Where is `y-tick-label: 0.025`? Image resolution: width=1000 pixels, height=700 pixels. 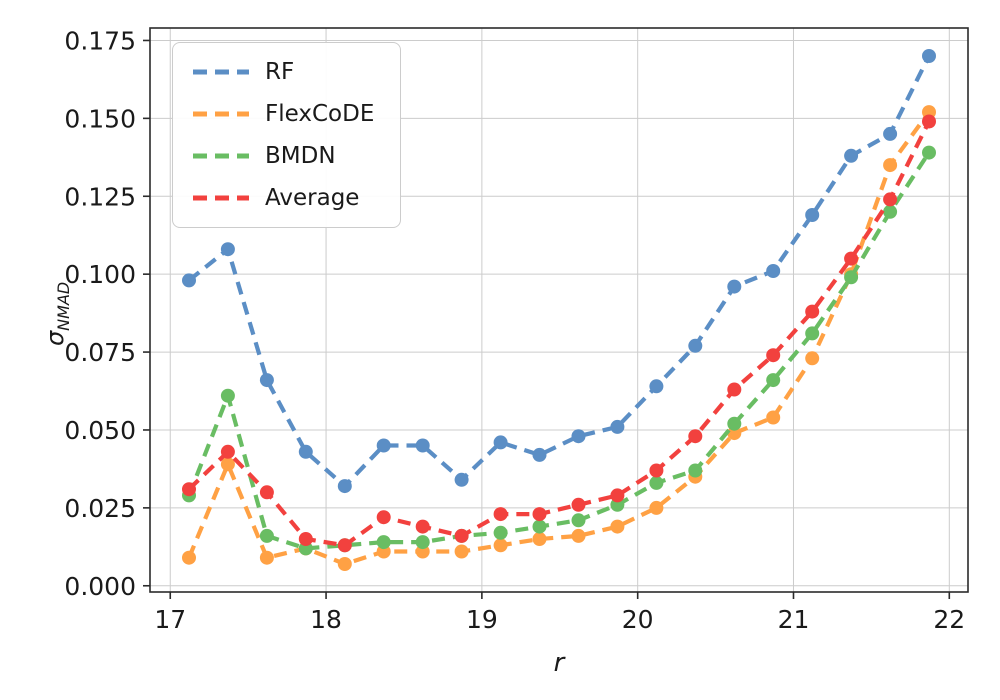 y-tick-label: 0.025 is located at coordinates (100, 508).